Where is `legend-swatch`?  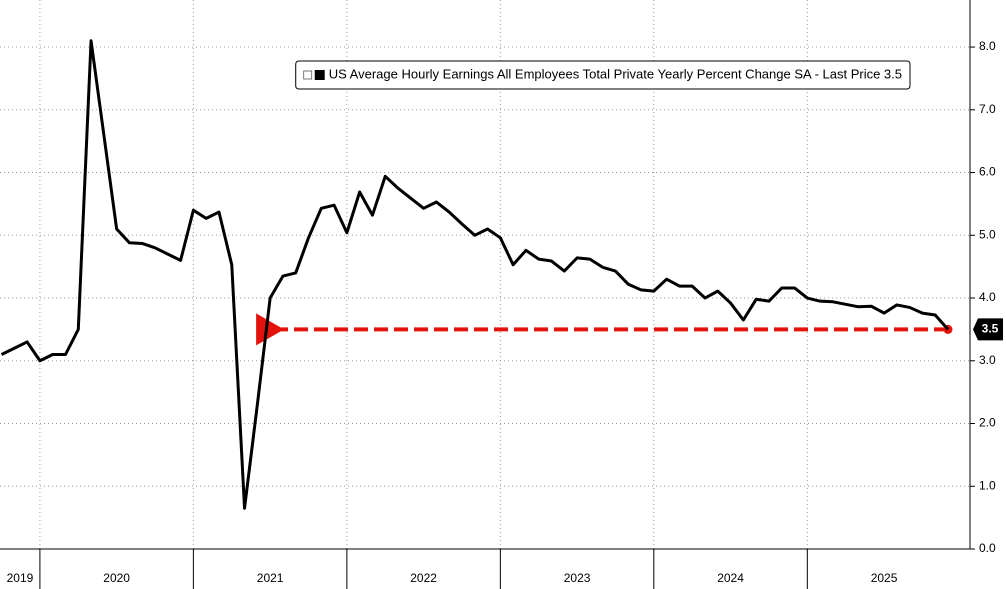
legend-swatch is located at coordinates (319, 75).